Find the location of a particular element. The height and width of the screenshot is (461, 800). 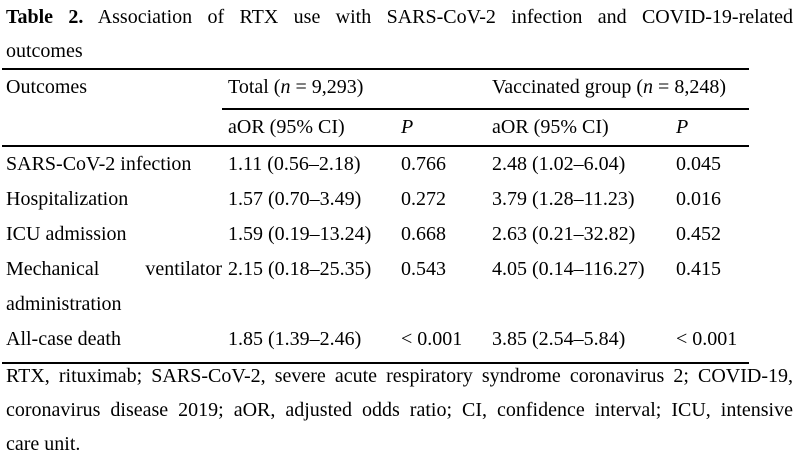

header-vaccinated-aor: aOR (95% CI) is located at coordinates (578, 128).